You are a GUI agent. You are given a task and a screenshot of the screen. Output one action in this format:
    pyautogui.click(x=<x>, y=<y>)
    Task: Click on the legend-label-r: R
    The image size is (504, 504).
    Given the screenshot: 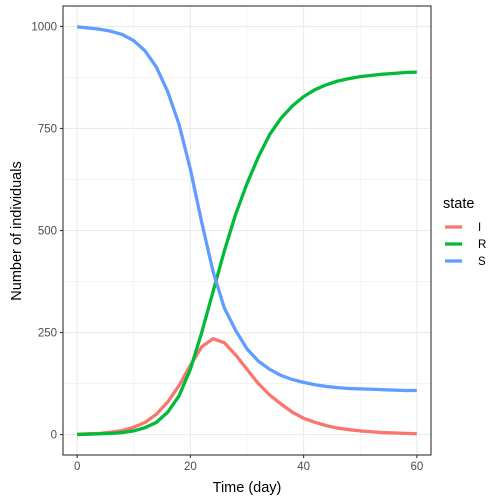 What is the action you would take?
    pyautogui.click(x=482, y=245)
    